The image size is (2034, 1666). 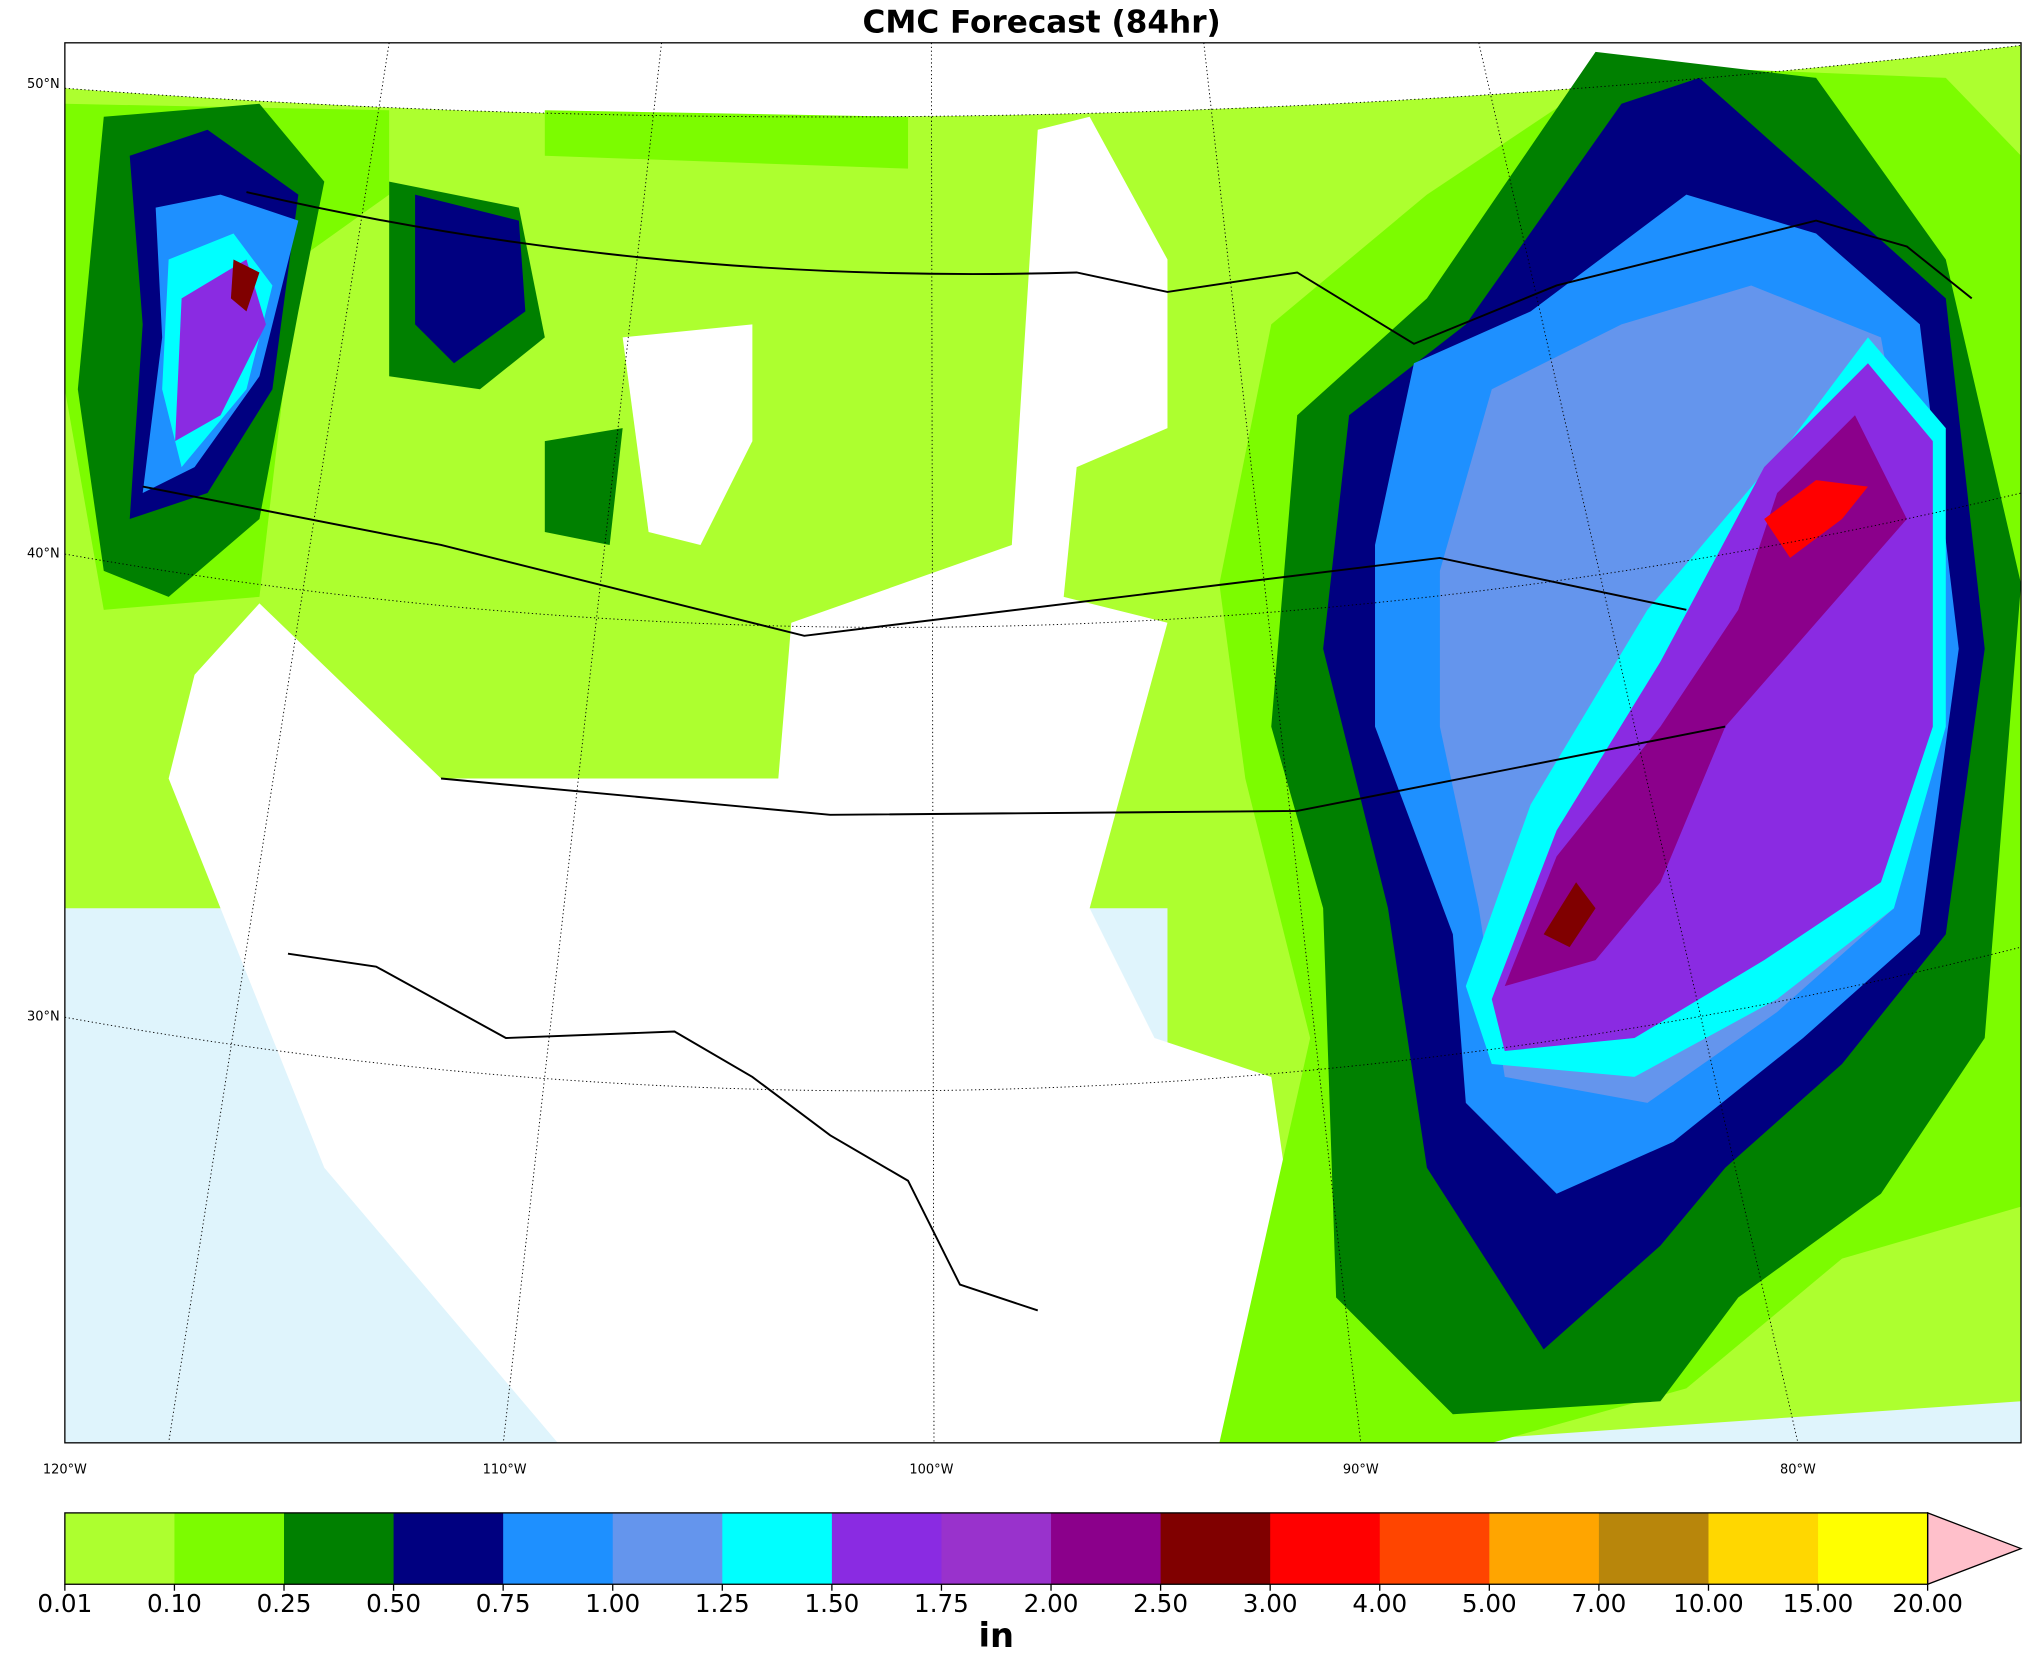 I want to click on colorbar-tick-label: 2.00, so click(x=1051, y=1603).